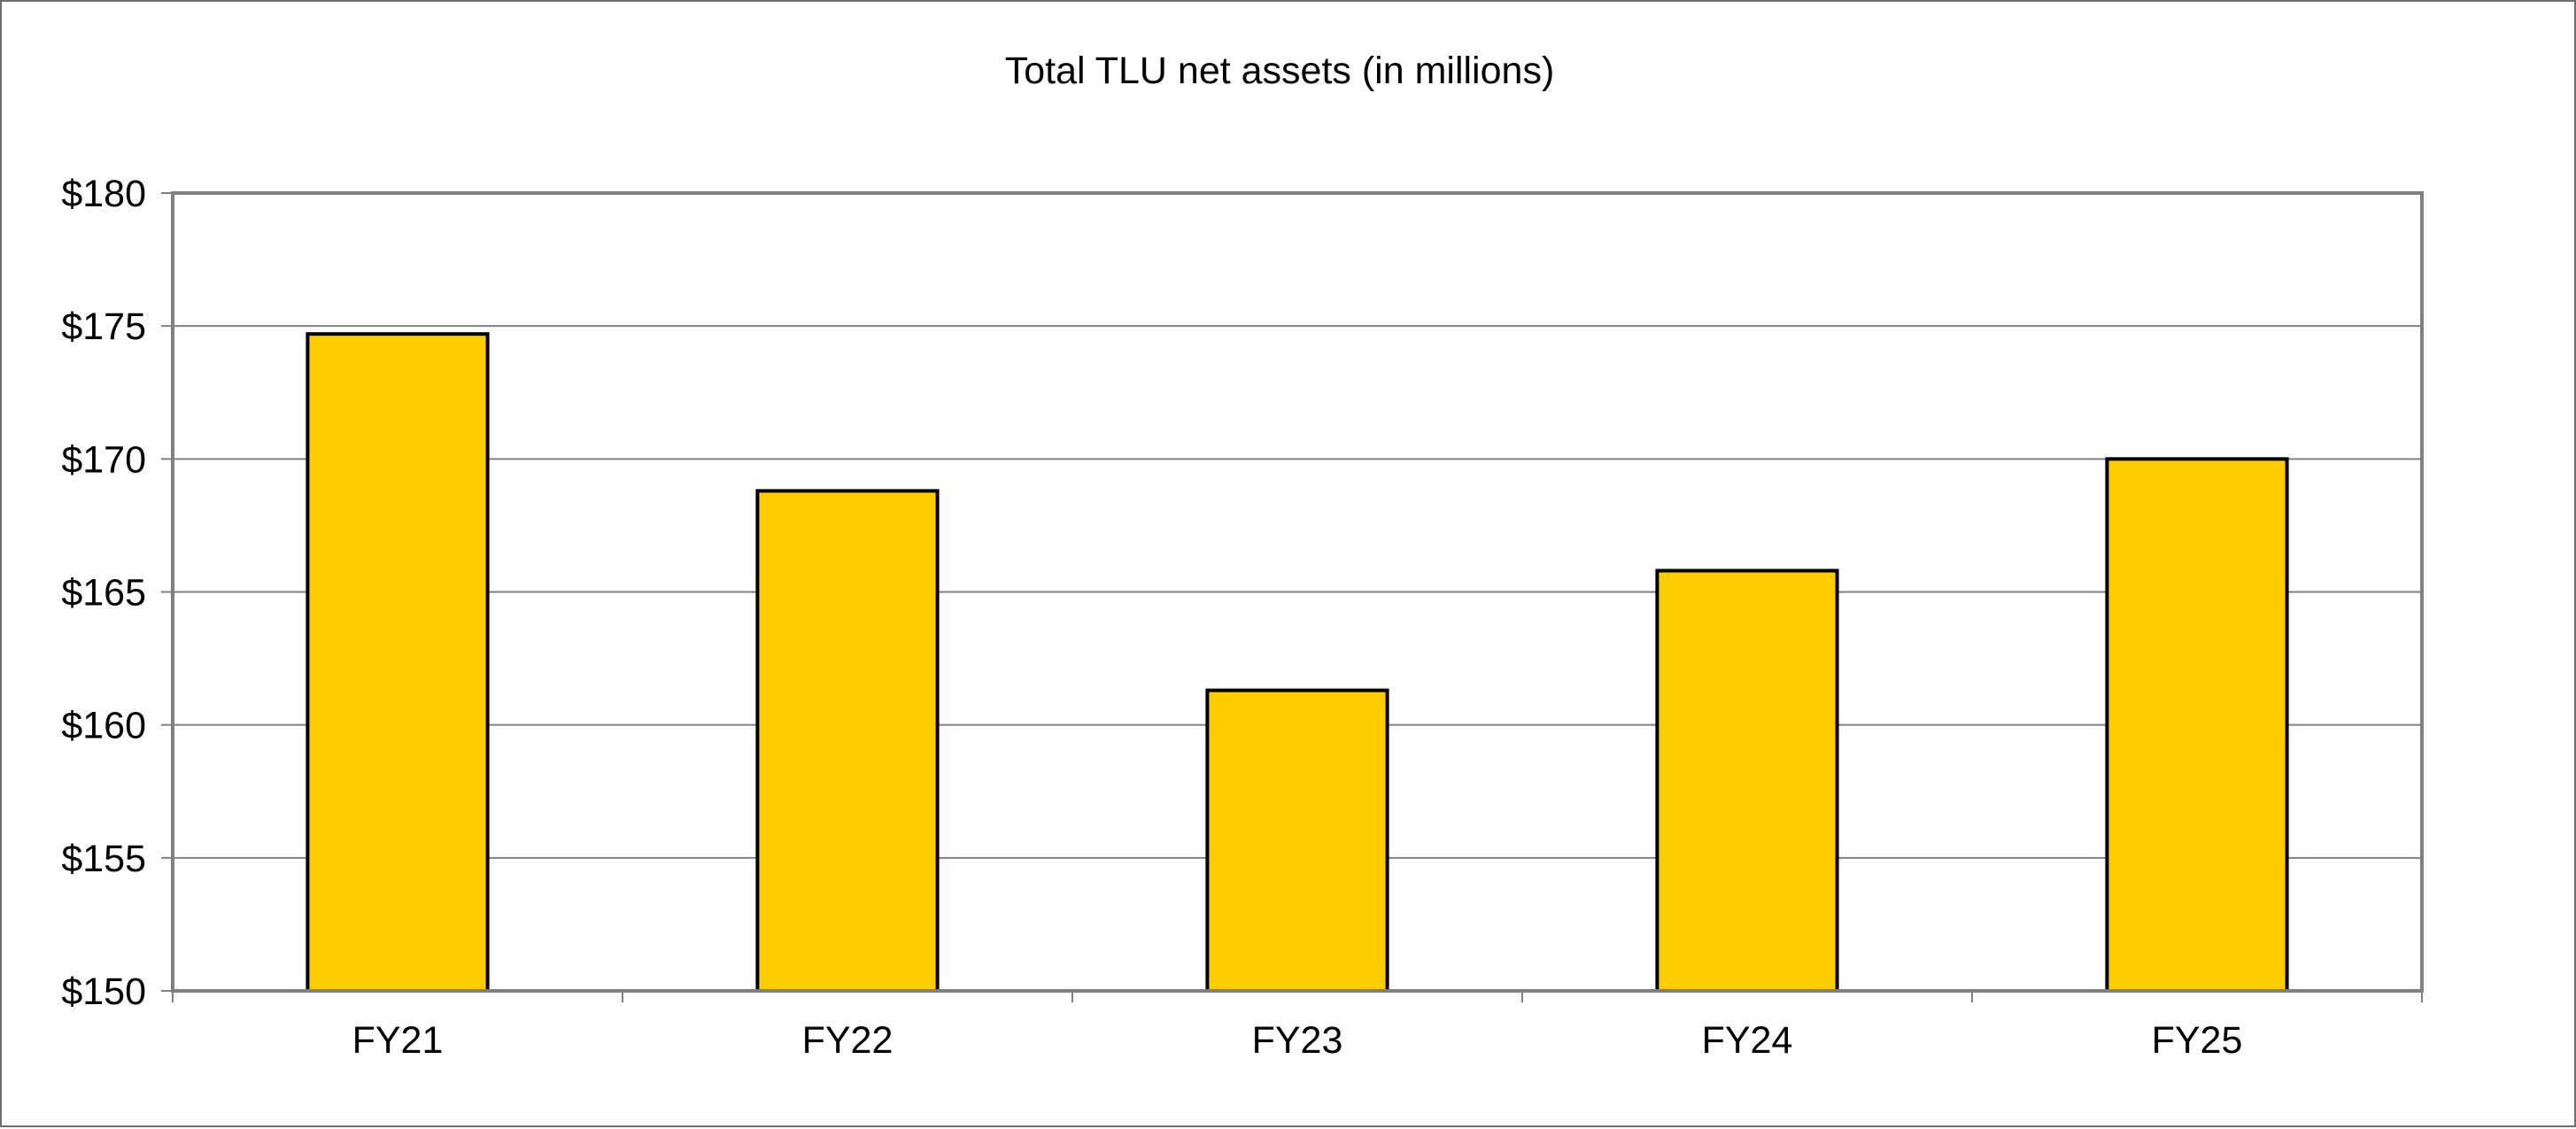 The image size is (2576, 1129). I want to click on bar-fy21, so click(398, 663).